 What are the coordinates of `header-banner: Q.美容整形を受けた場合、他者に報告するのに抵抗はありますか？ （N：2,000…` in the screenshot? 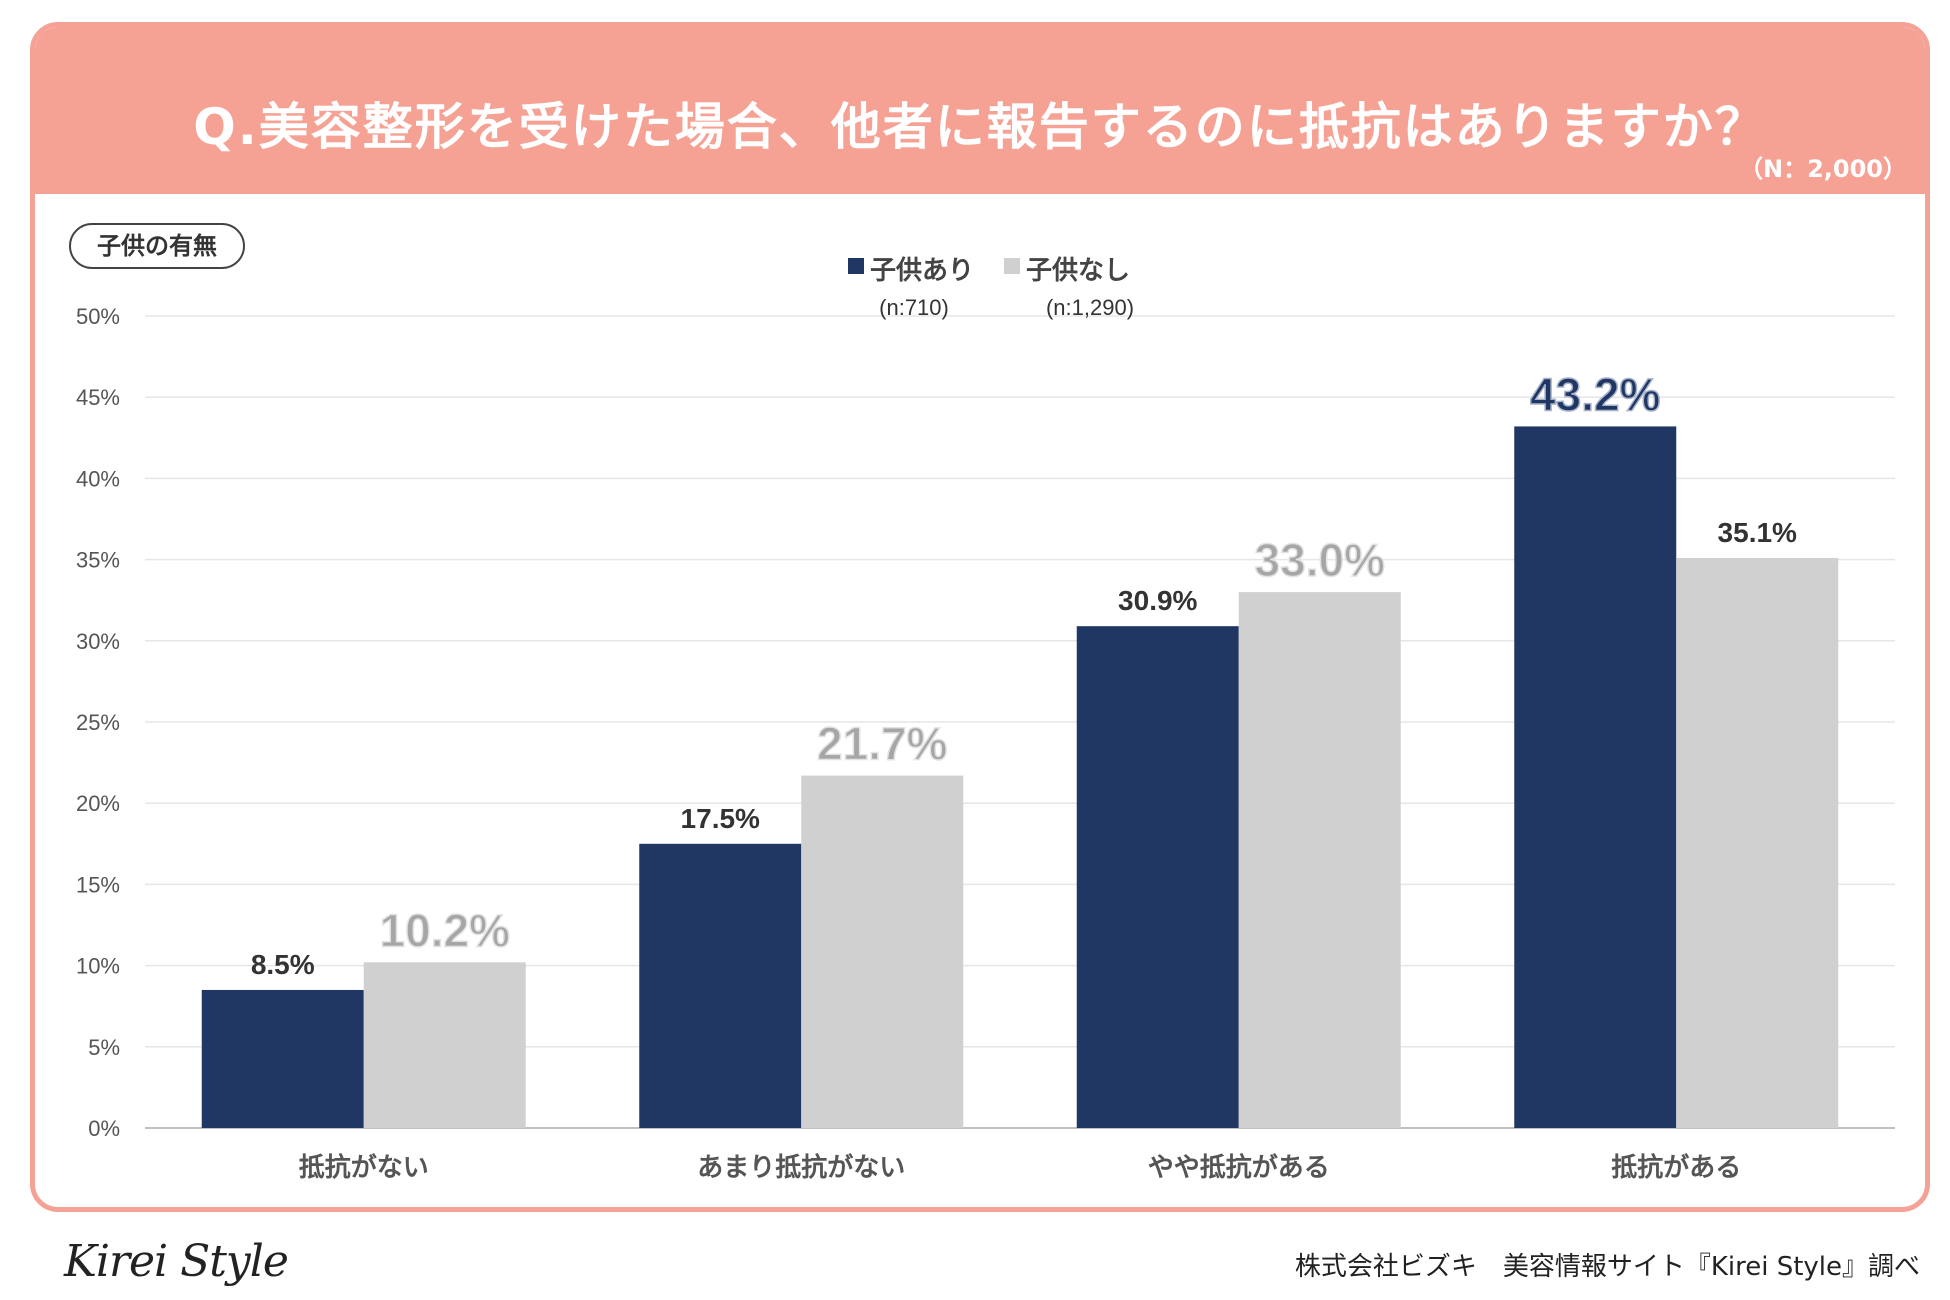 It's located at (980, 110).